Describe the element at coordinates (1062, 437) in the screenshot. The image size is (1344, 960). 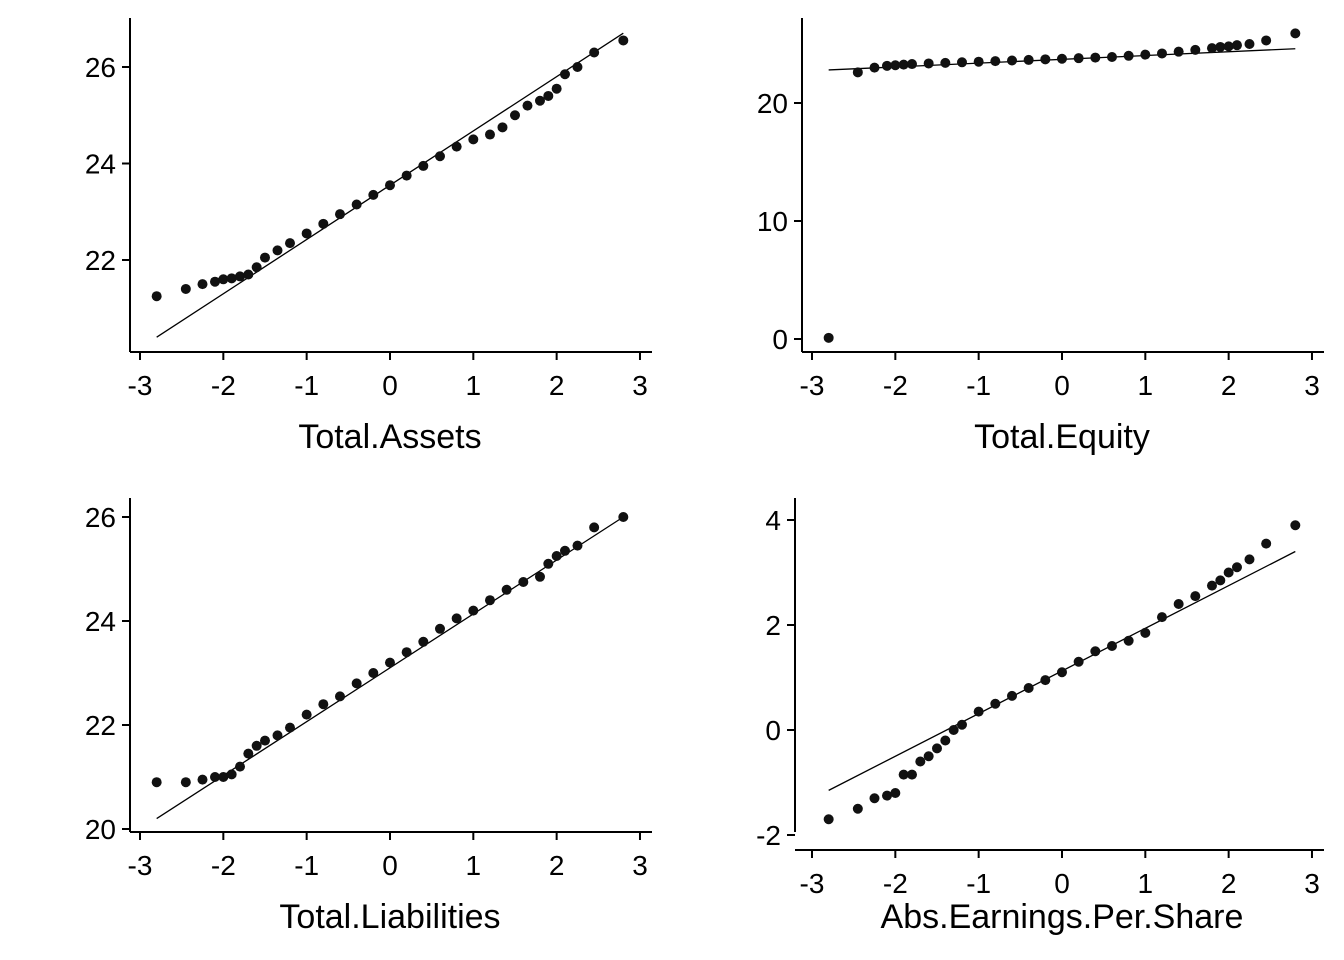
I see `x-axis-title: Total.Equity` at that location.